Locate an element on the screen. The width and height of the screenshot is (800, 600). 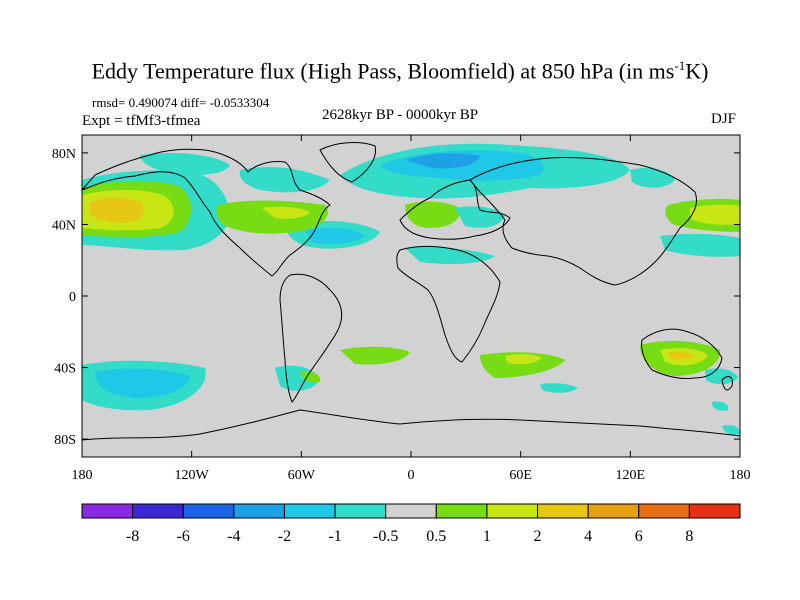
period-label: 2628kyr BP - 0000kyr BP is located at coordinates (400, 115).